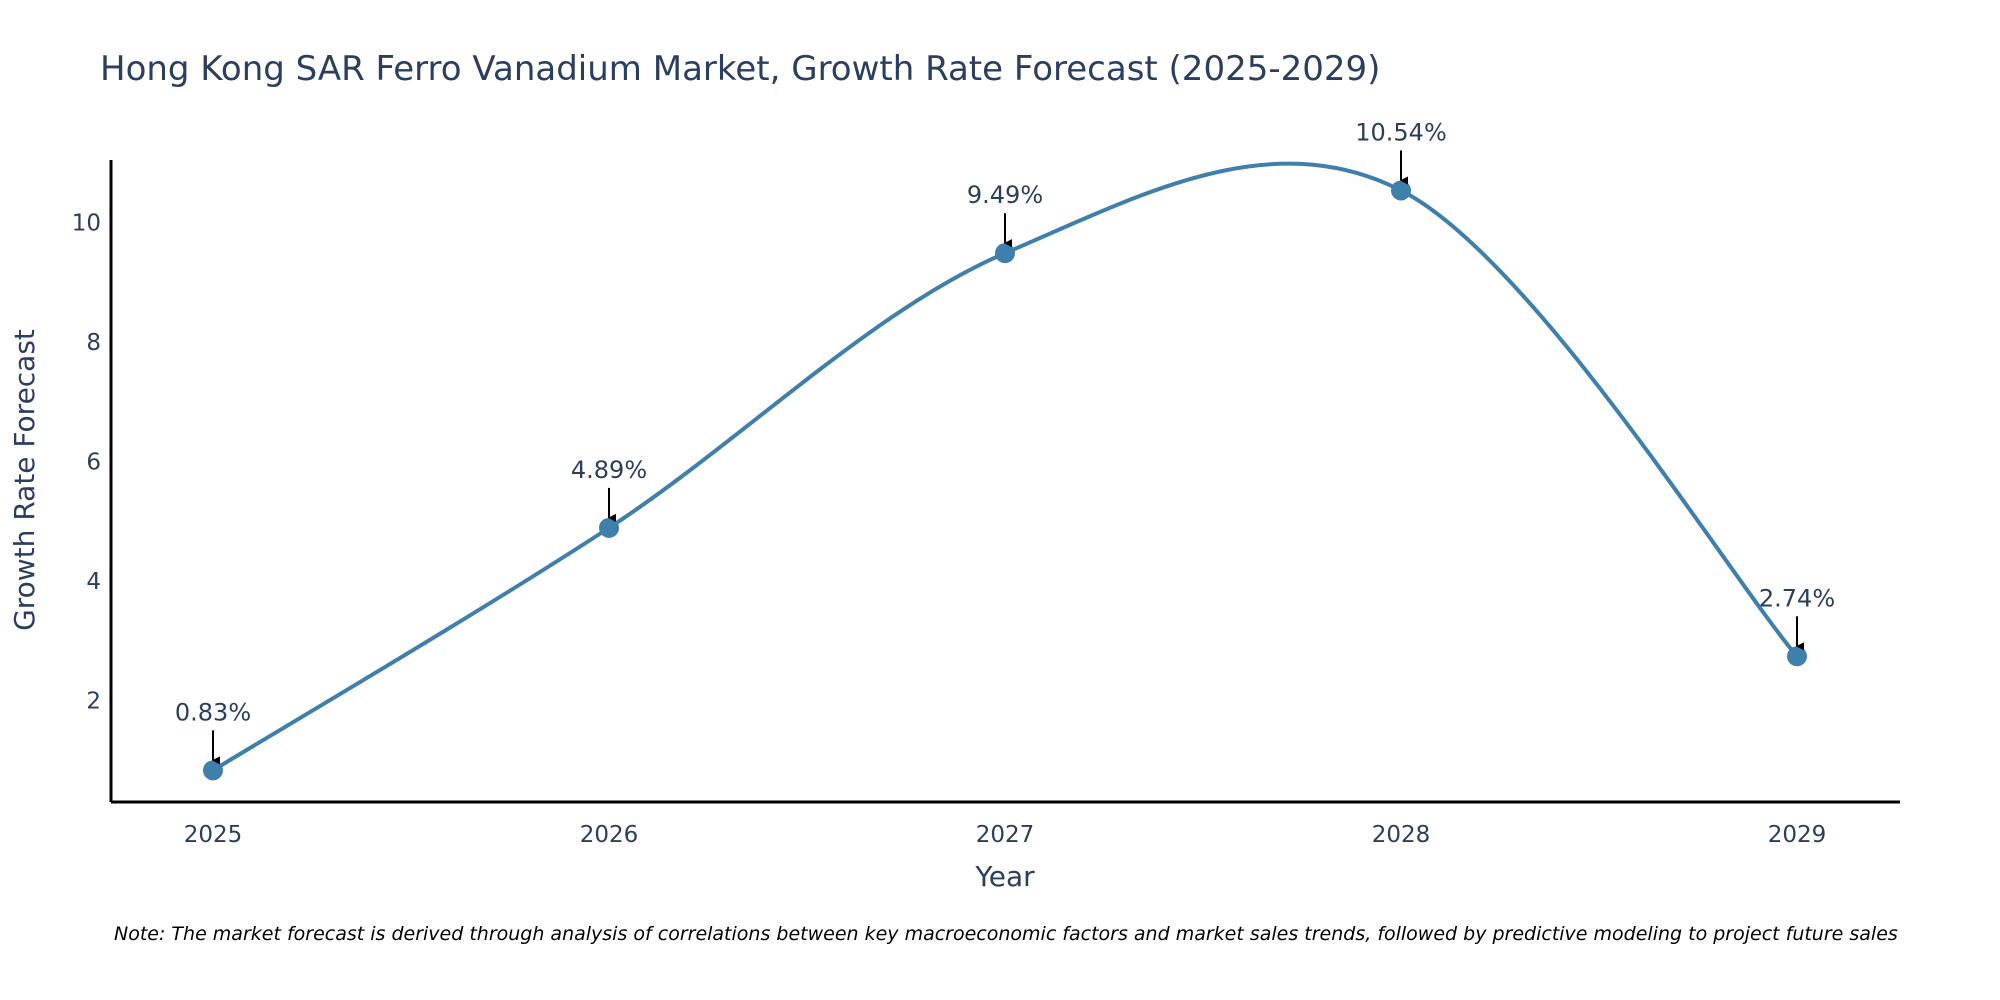 Image resolution: width=2000 pixels, height=1000 pixels. What do you see at coordinates (1797, 598) in the screenshot?
I see `data-label: 2.74%` at bounding box center [1797, 598].